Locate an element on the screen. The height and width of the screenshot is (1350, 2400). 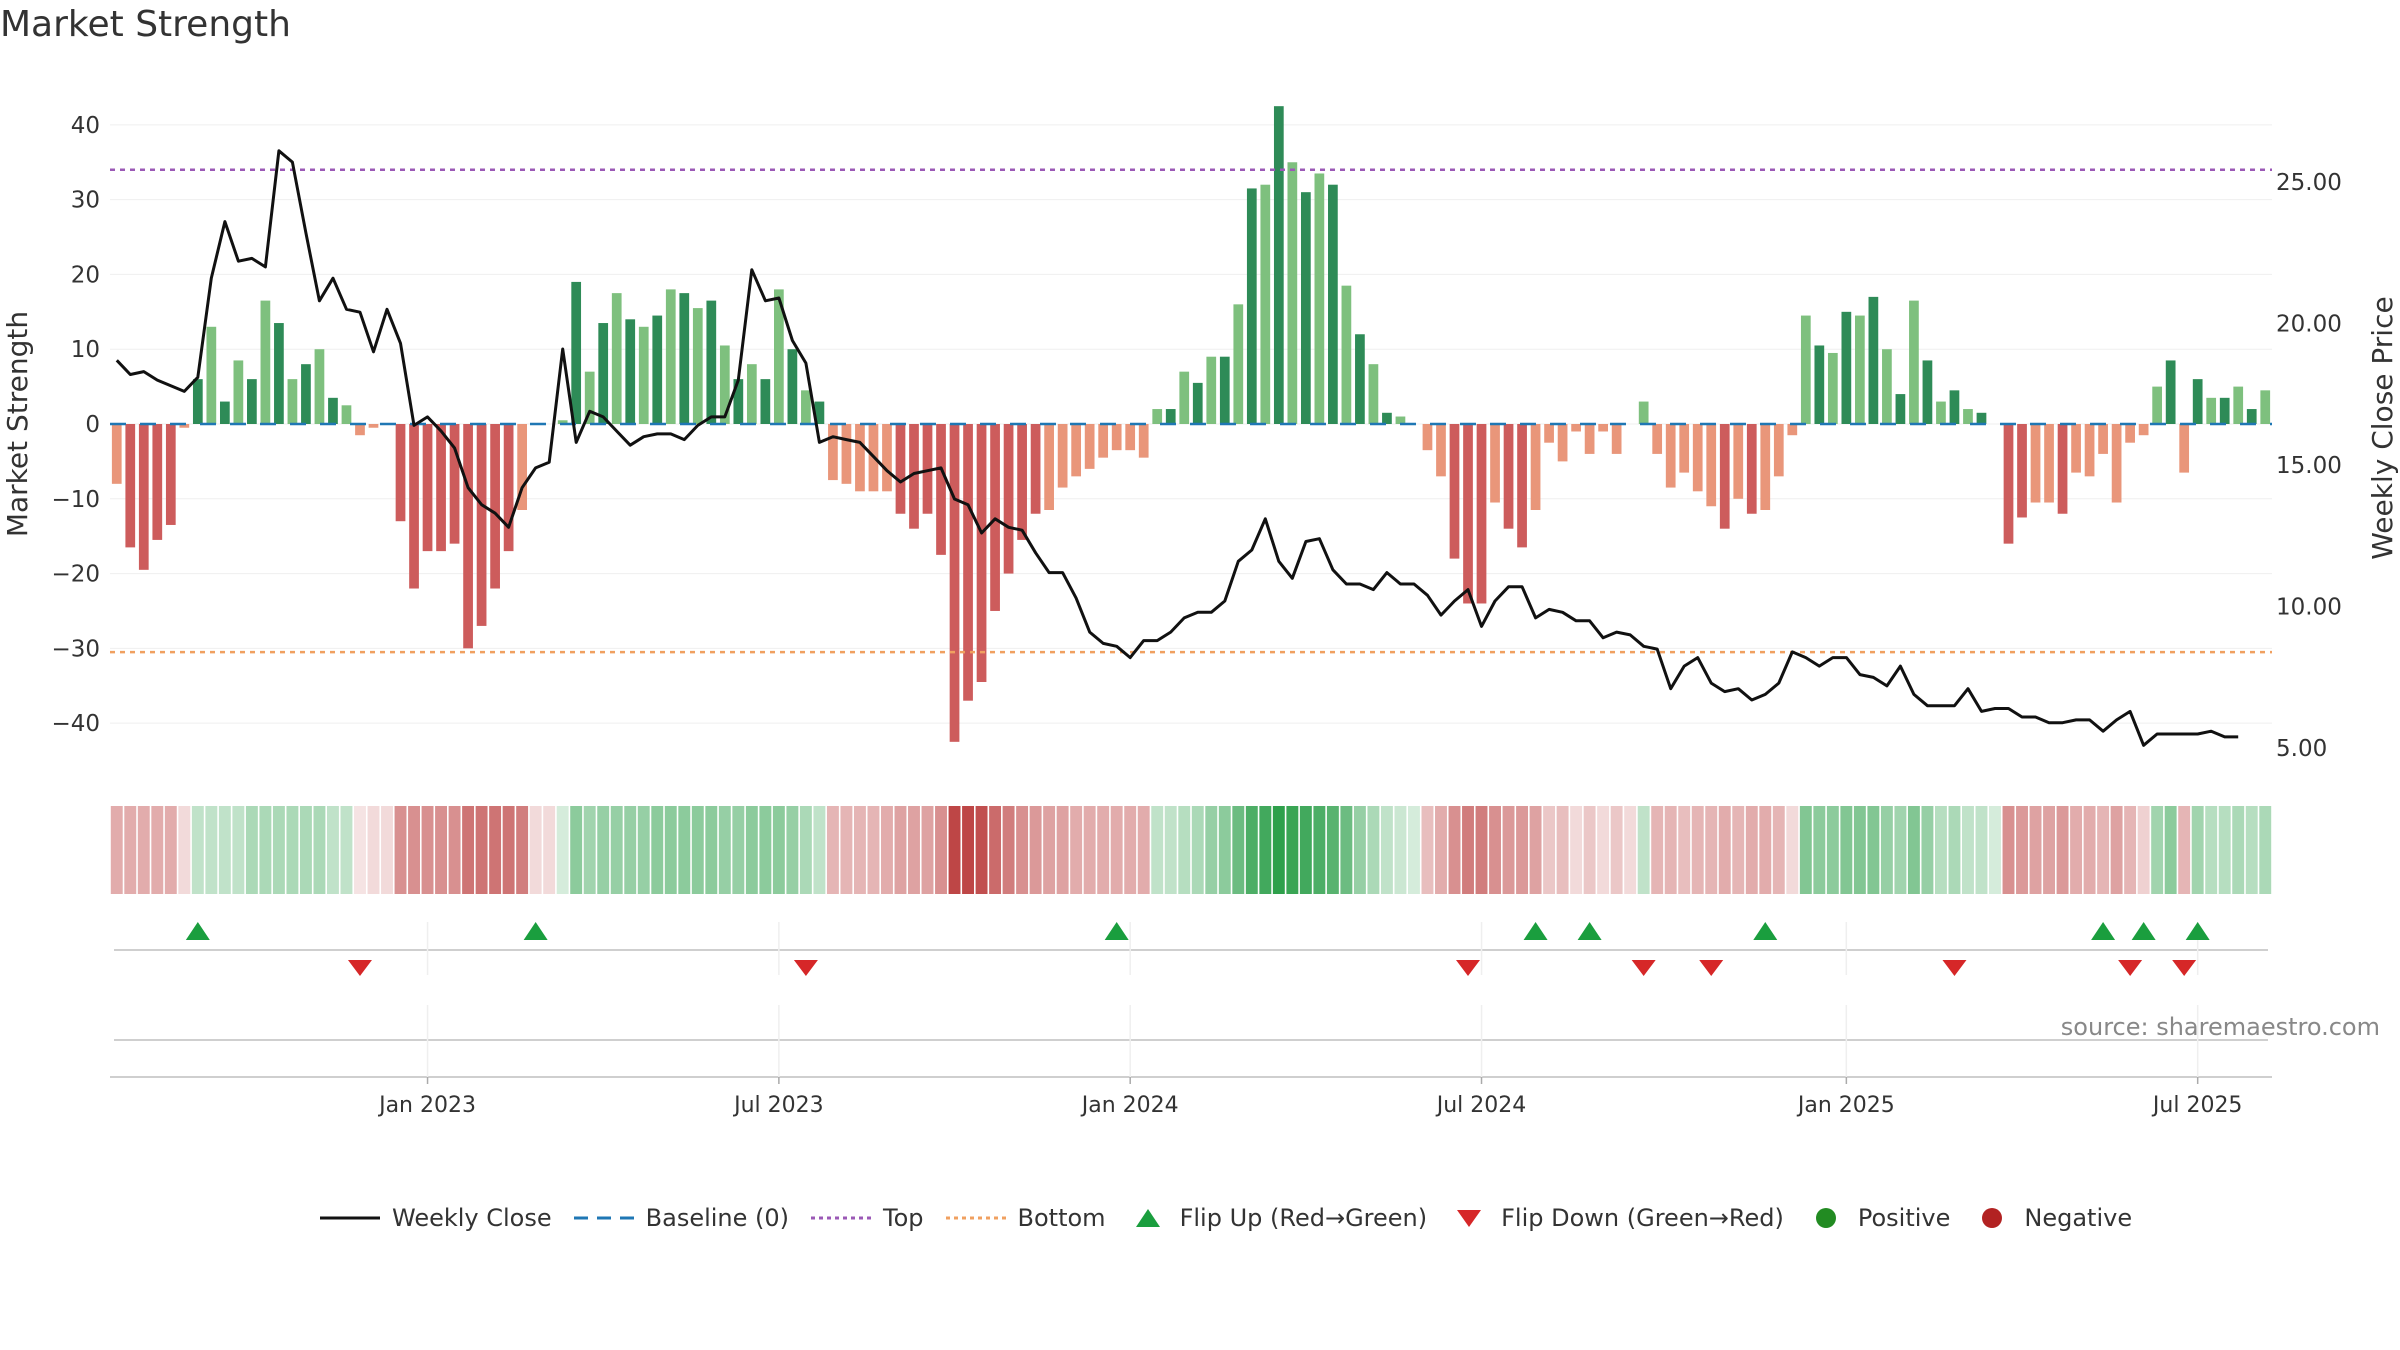
legend-negative: Negative is located at coordinates (2052, 1218).